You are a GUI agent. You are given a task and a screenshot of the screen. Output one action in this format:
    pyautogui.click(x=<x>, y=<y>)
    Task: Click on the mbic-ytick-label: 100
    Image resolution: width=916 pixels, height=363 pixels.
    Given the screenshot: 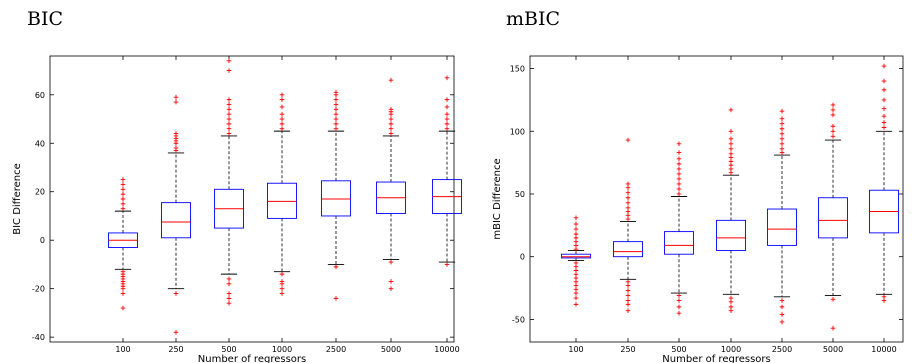 What is the action you would take?
    pyautogui.click(x=517, y=131)
    